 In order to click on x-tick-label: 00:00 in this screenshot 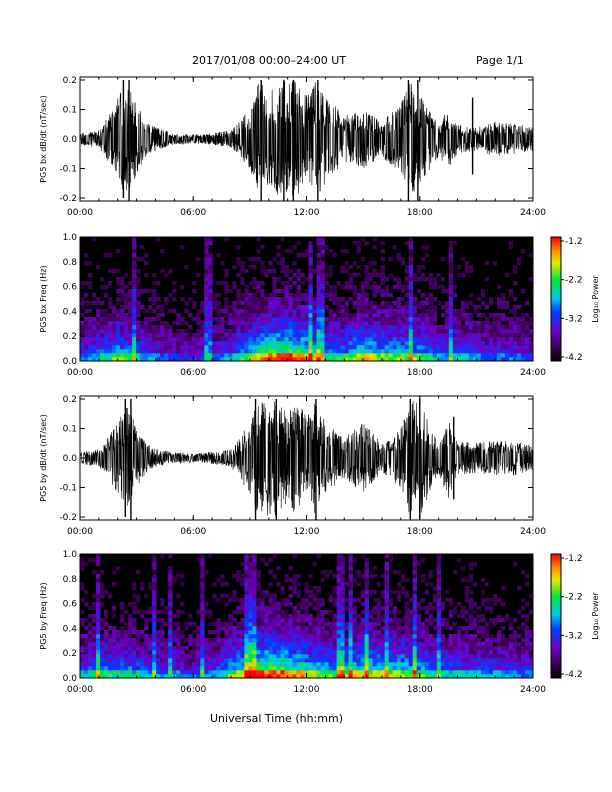, I will do `click(80, 532)`.